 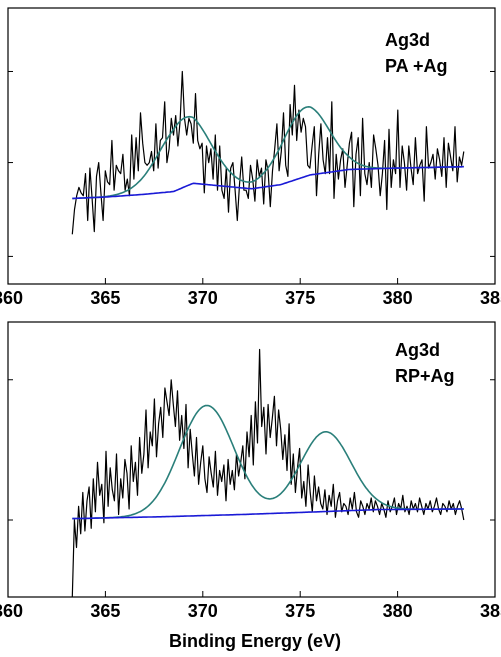 What do you see at coordinates (255, 641) in the screenshot?
I see `x-axis-label: Binding Energy (eV)` at bounding box center [255, 641].